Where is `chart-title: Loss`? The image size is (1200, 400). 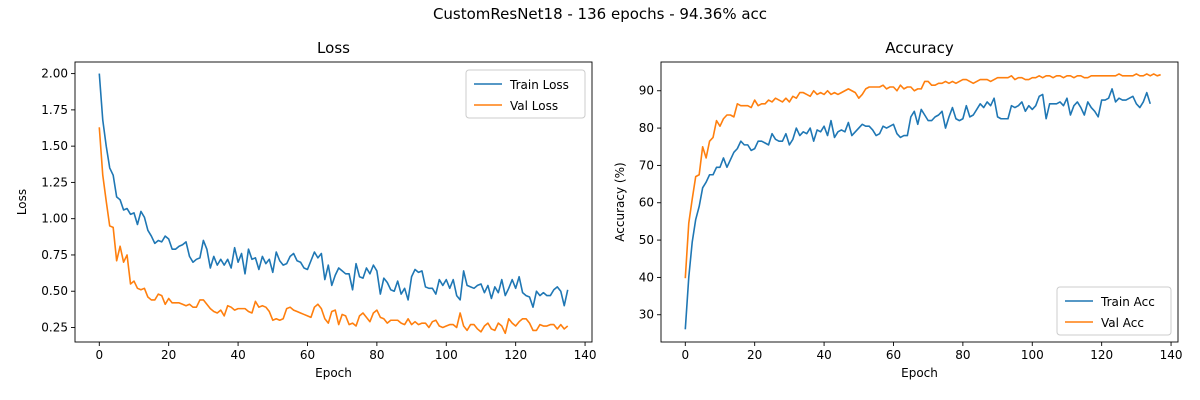
chart-title: Loss is located at coordinates (333, 48).